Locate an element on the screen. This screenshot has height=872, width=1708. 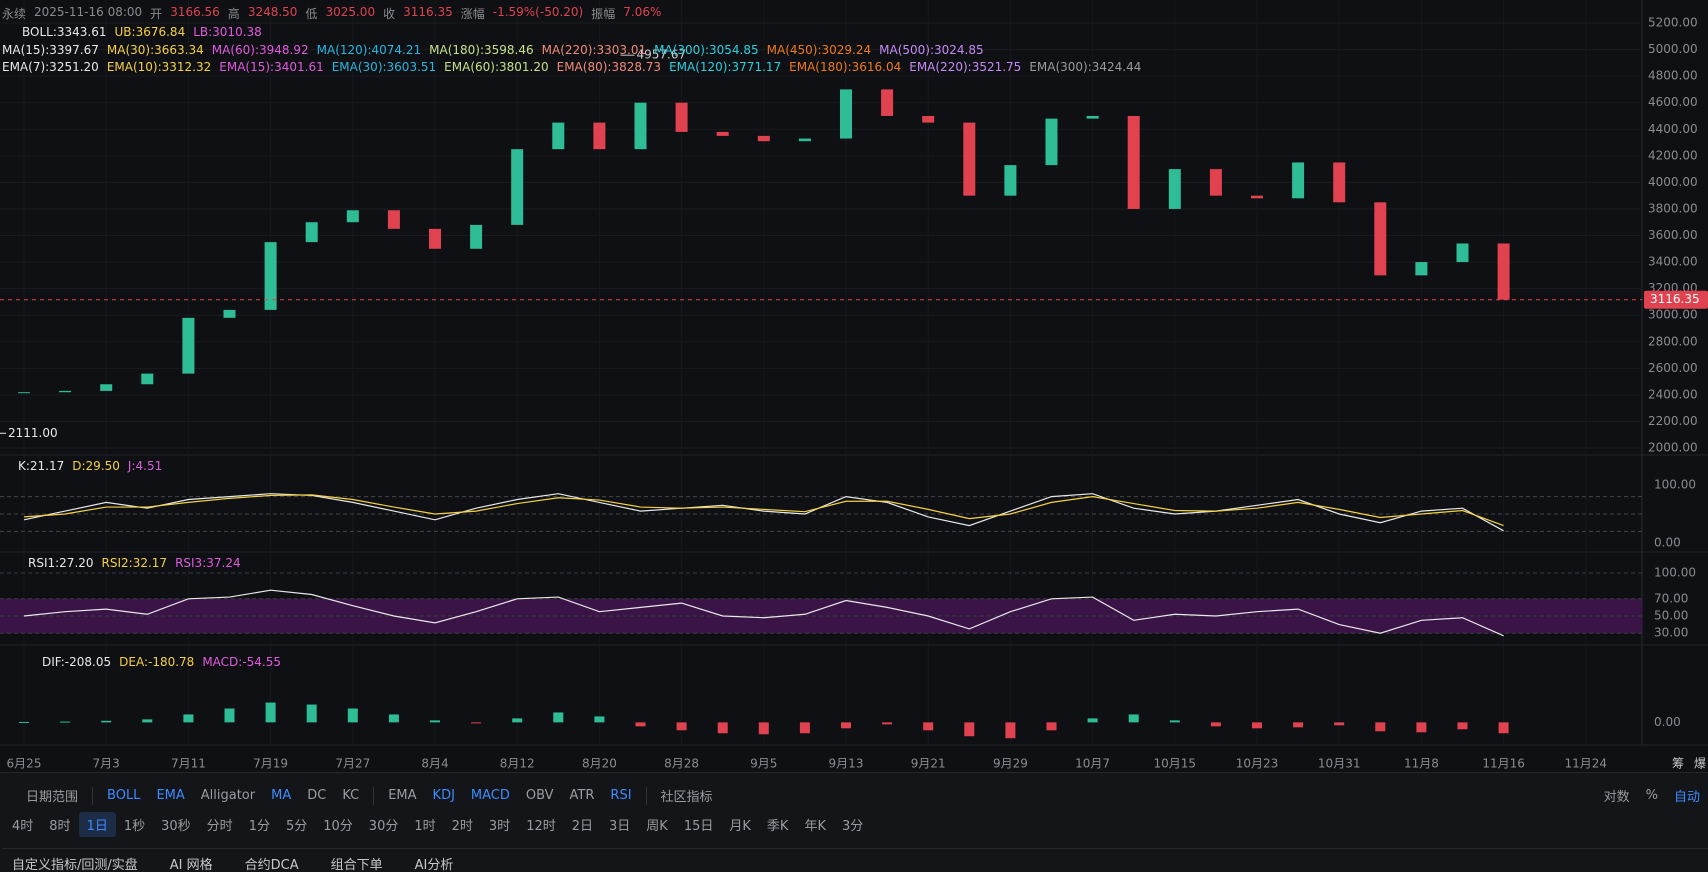
field-value: -1.59%(-50.20) is located at coordinates (538, 12).